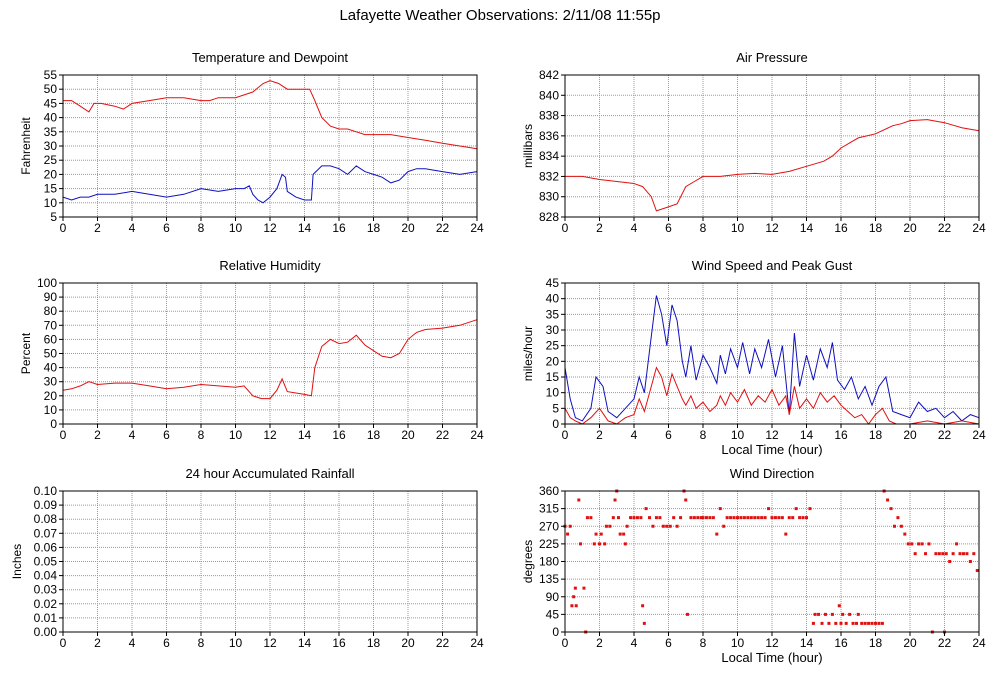 This screenshot has height=680, width=1000. I want to click on y-tick-label: 15, so click(553, 377).